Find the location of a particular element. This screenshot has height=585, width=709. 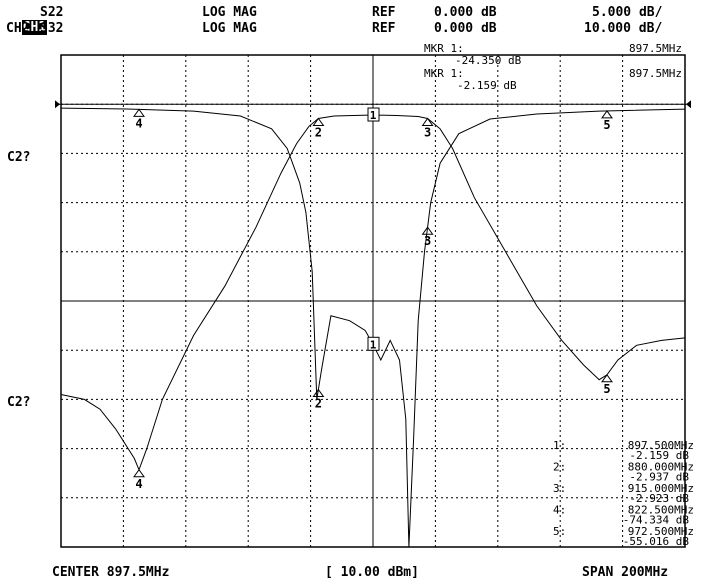

channel1-param: S22 is located at coordinates (52, 12).